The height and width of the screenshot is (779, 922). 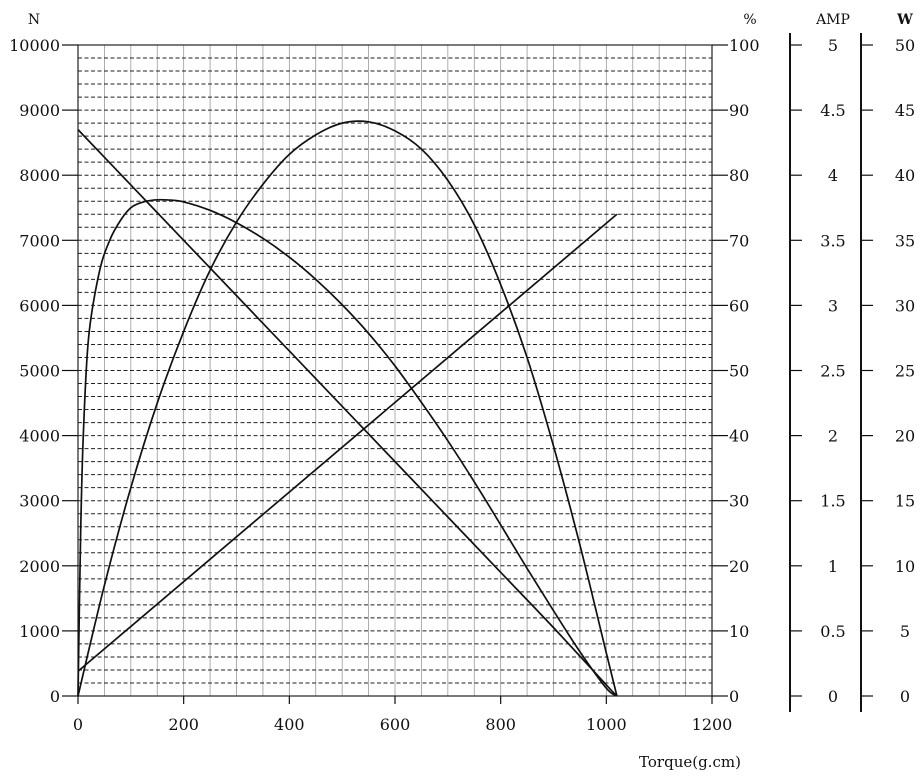 I want to click on efficiency-tick-label: 70, so click(x=739, y=240).